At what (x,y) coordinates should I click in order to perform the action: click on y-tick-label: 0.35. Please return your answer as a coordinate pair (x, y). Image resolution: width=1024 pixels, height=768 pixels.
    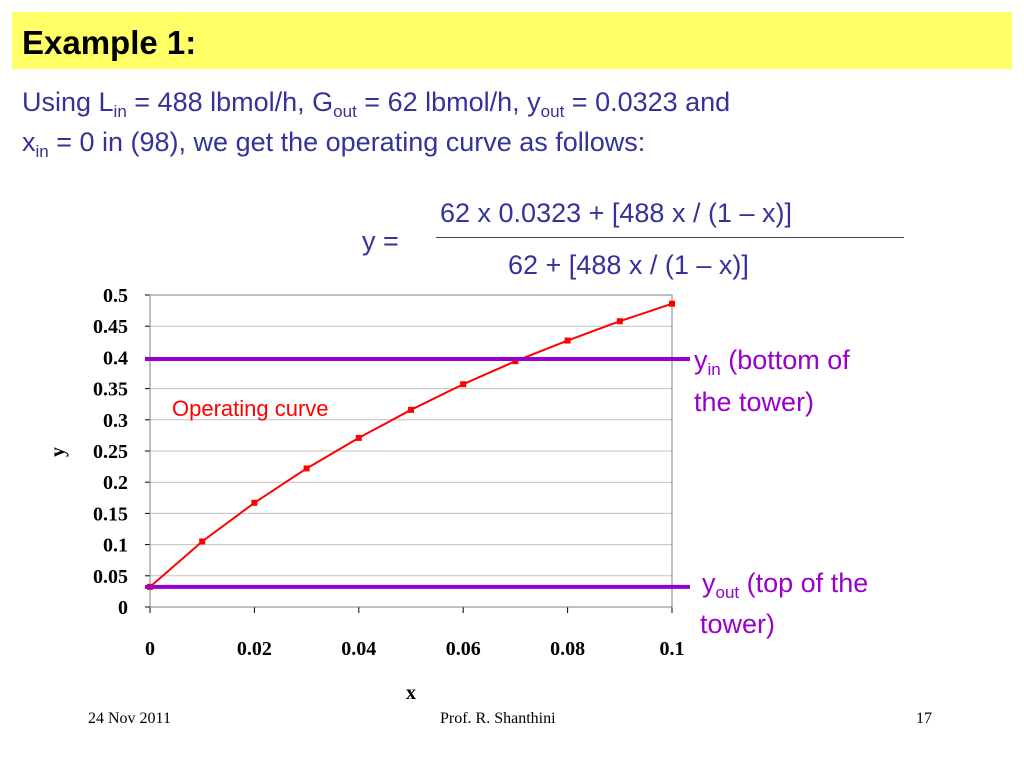
    Looking at the image, I should click on (110, 390).